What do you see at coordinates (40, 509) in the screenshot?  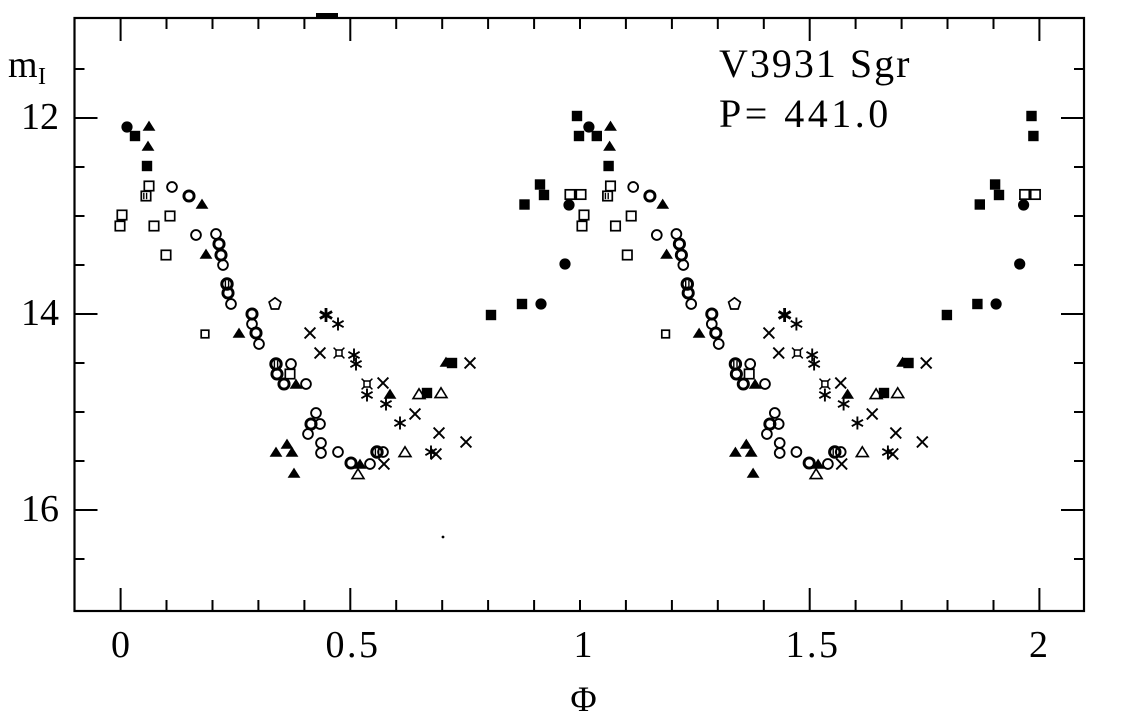 I see `svg-text: 16` at bounding box center [40, 509].